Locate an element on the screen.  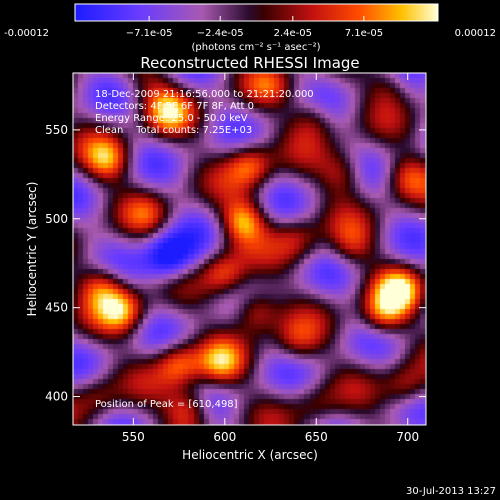
colorbar-gradient is located at coordinates (256, 12).